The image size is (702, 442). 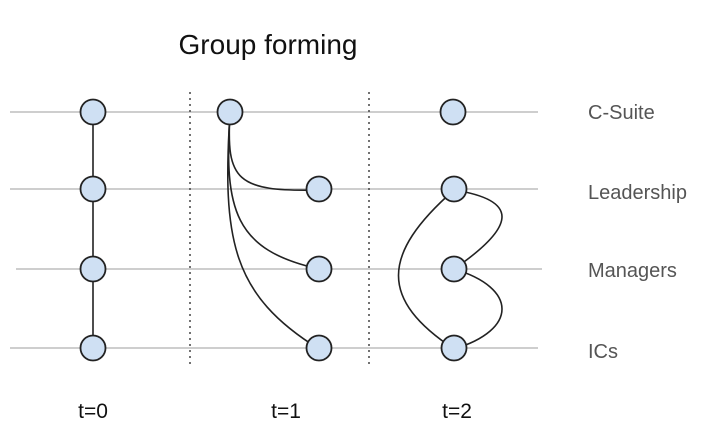 What do you see at coordinates (274, 151) in the screenshot?
I see `edge-t1-csuite-leadership` at bounding box center [274, 151].